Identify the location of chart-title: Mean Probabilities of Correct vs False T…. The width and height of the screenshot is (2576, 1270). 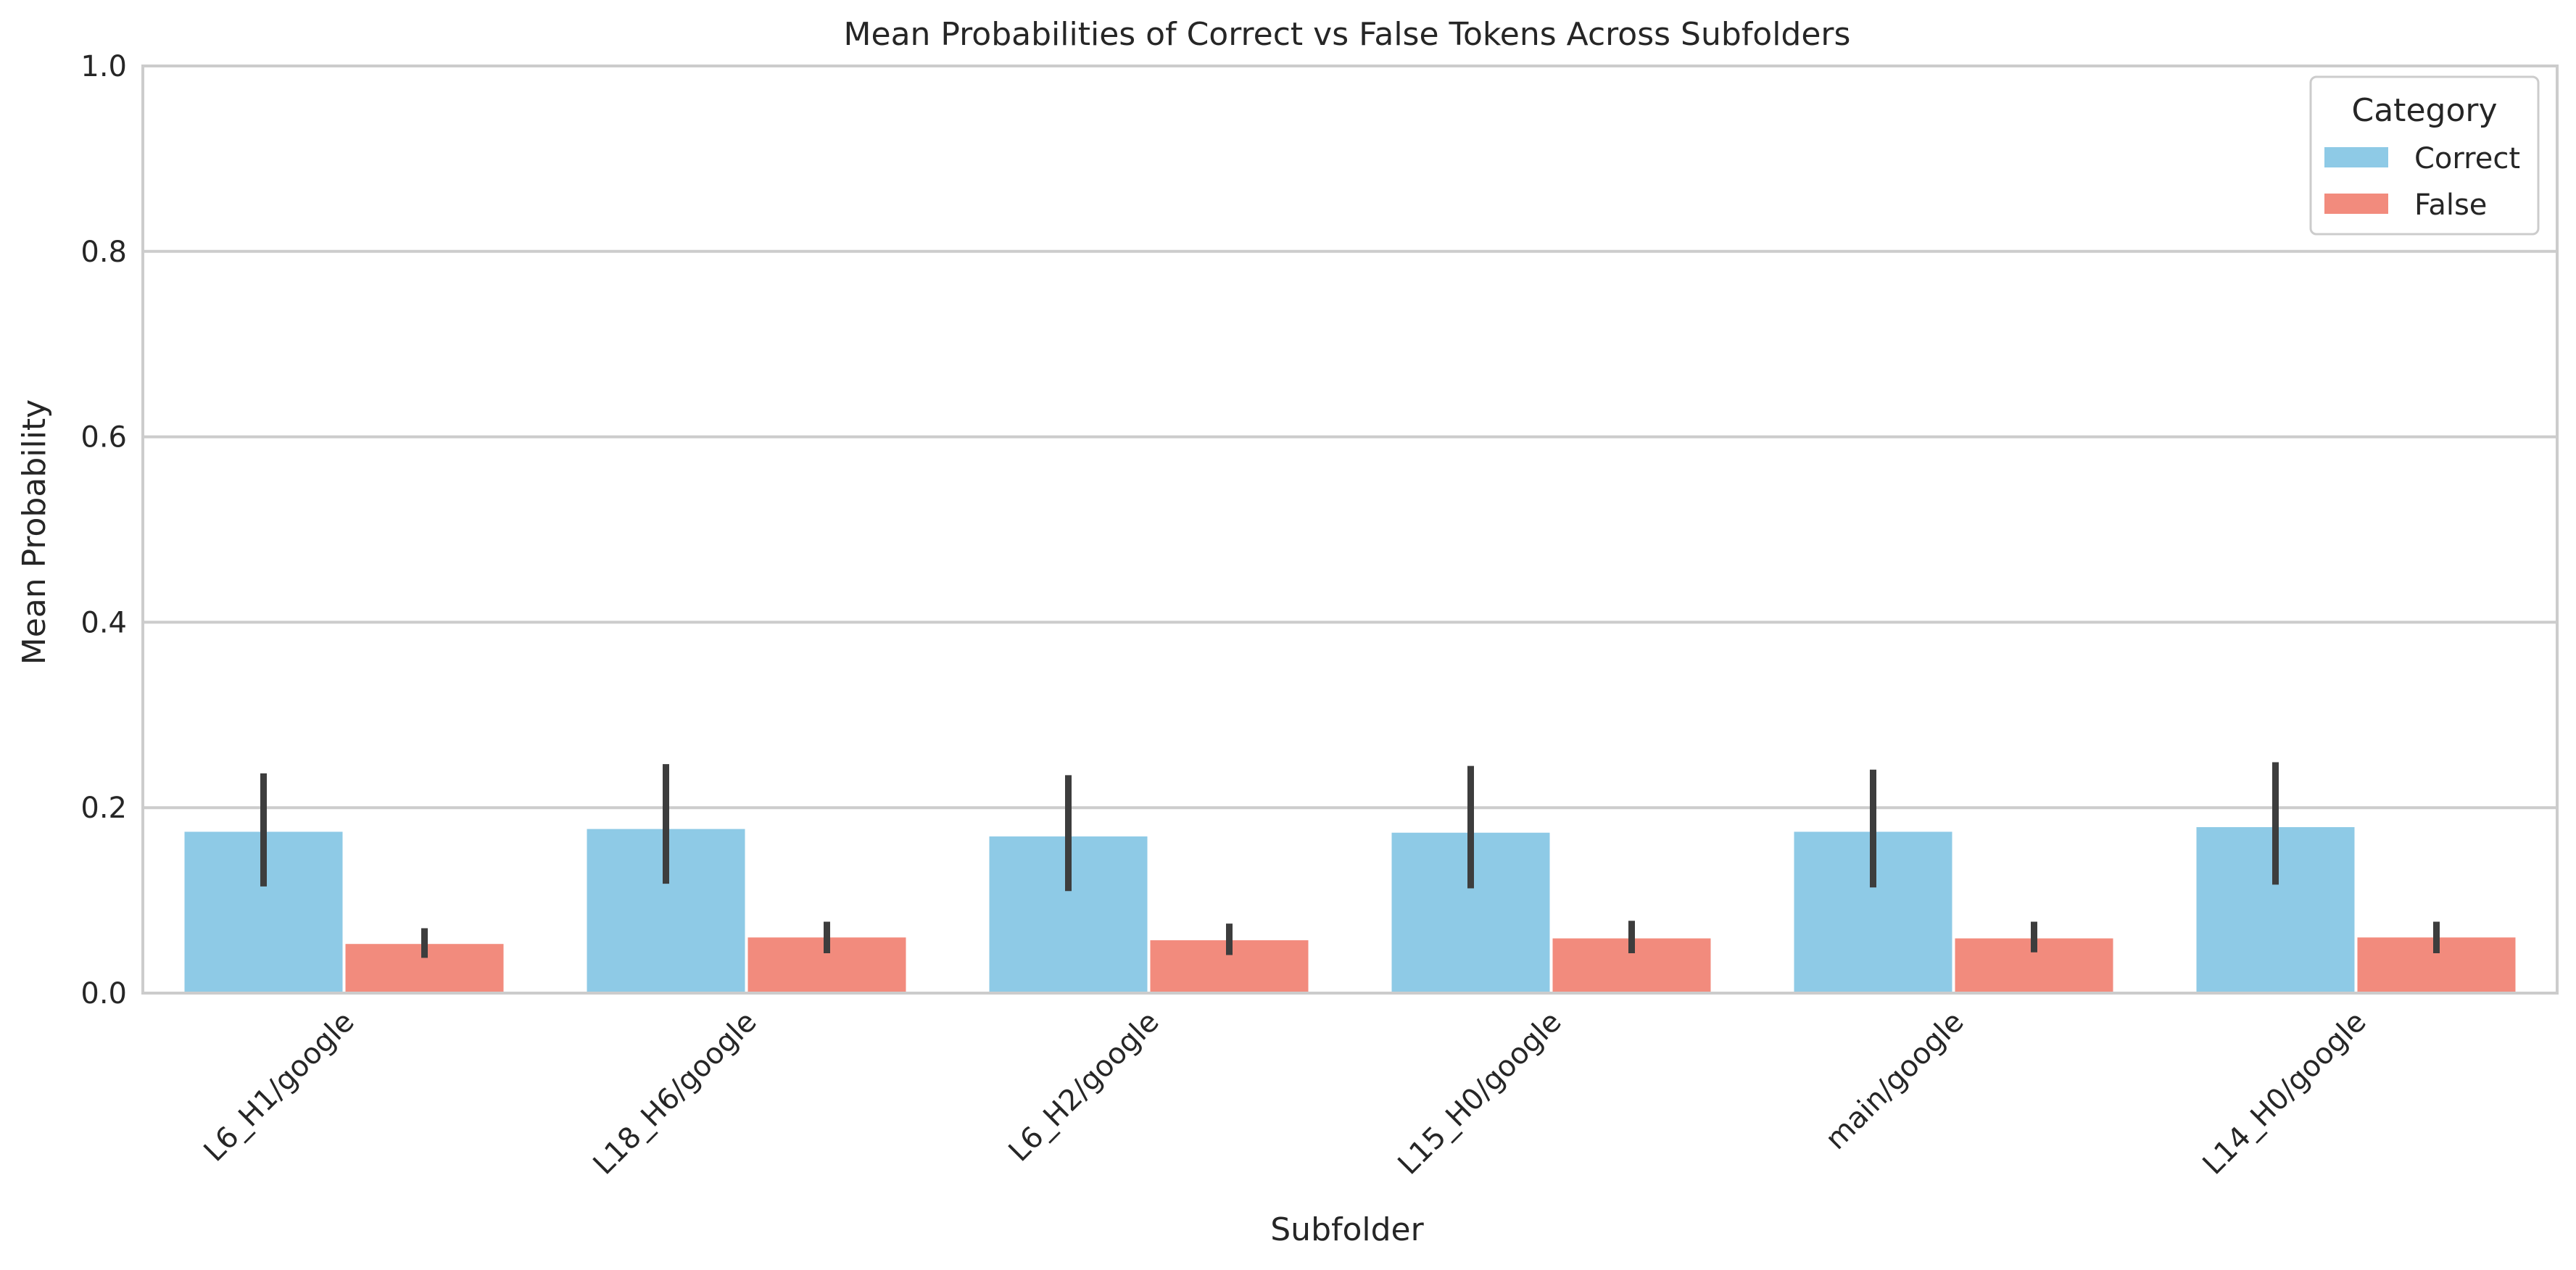
(1347, 34).